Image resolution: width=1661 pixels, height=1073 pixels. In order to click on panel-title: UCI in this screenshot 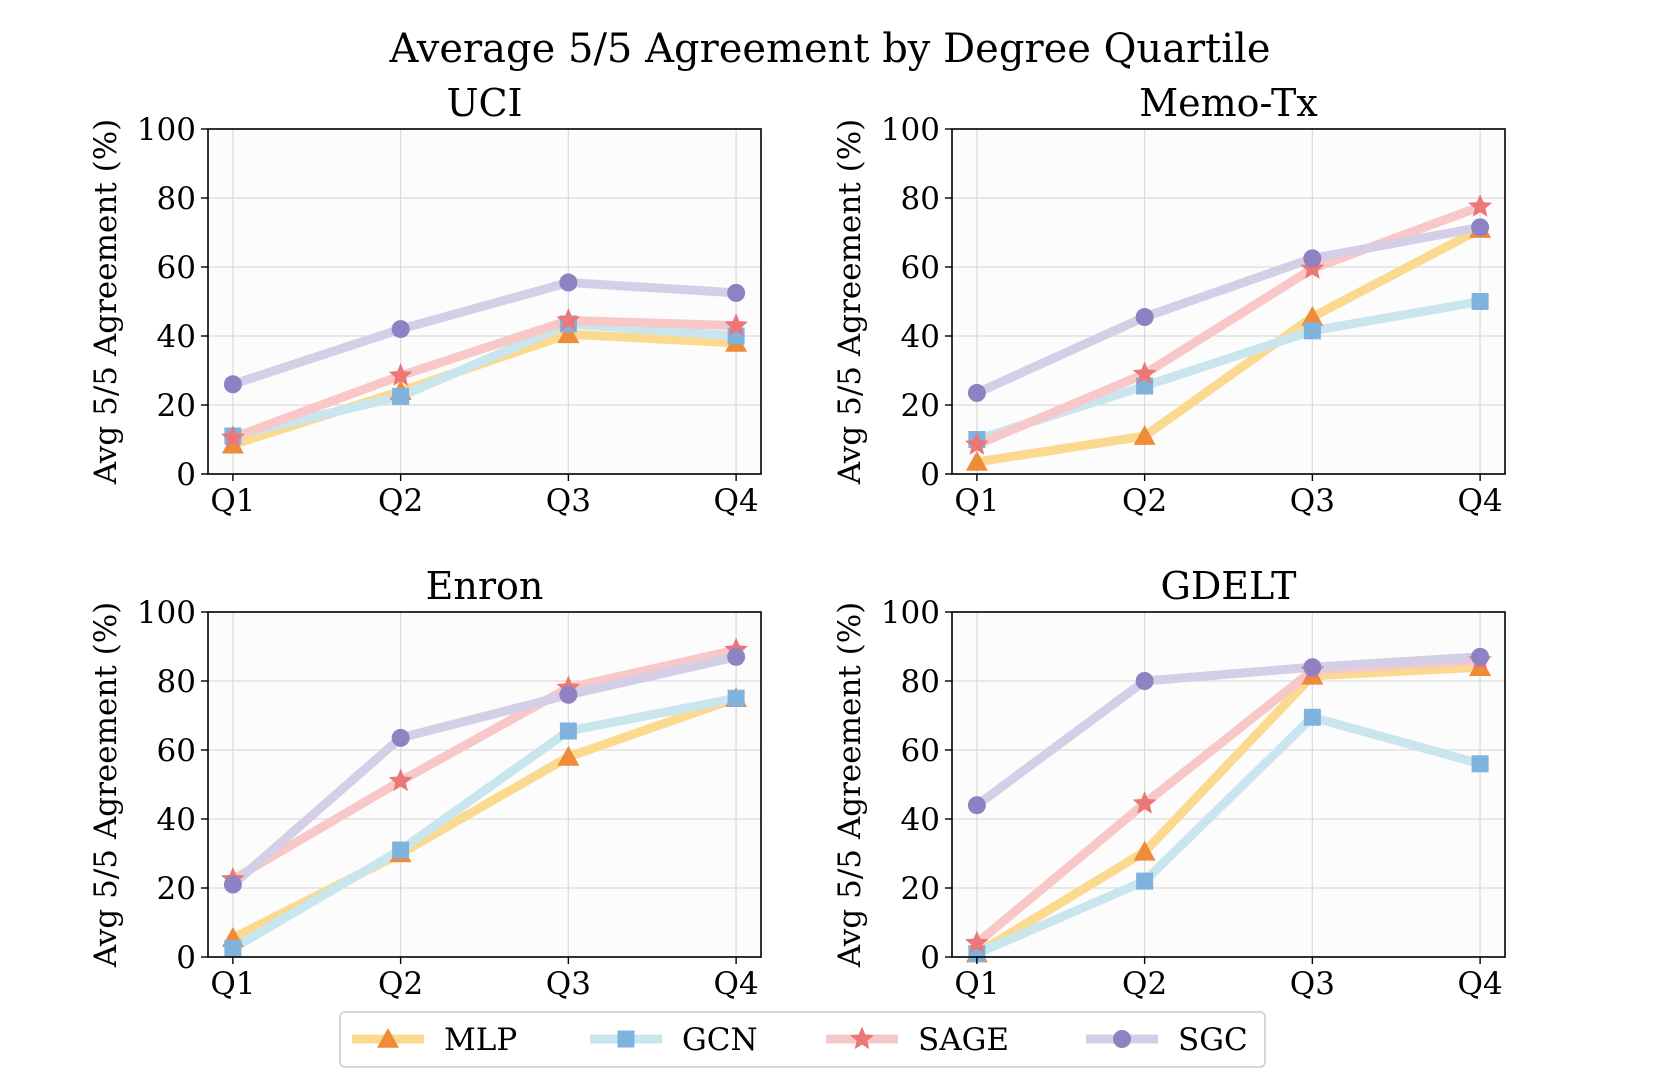, I will do `click(484, 103)`.